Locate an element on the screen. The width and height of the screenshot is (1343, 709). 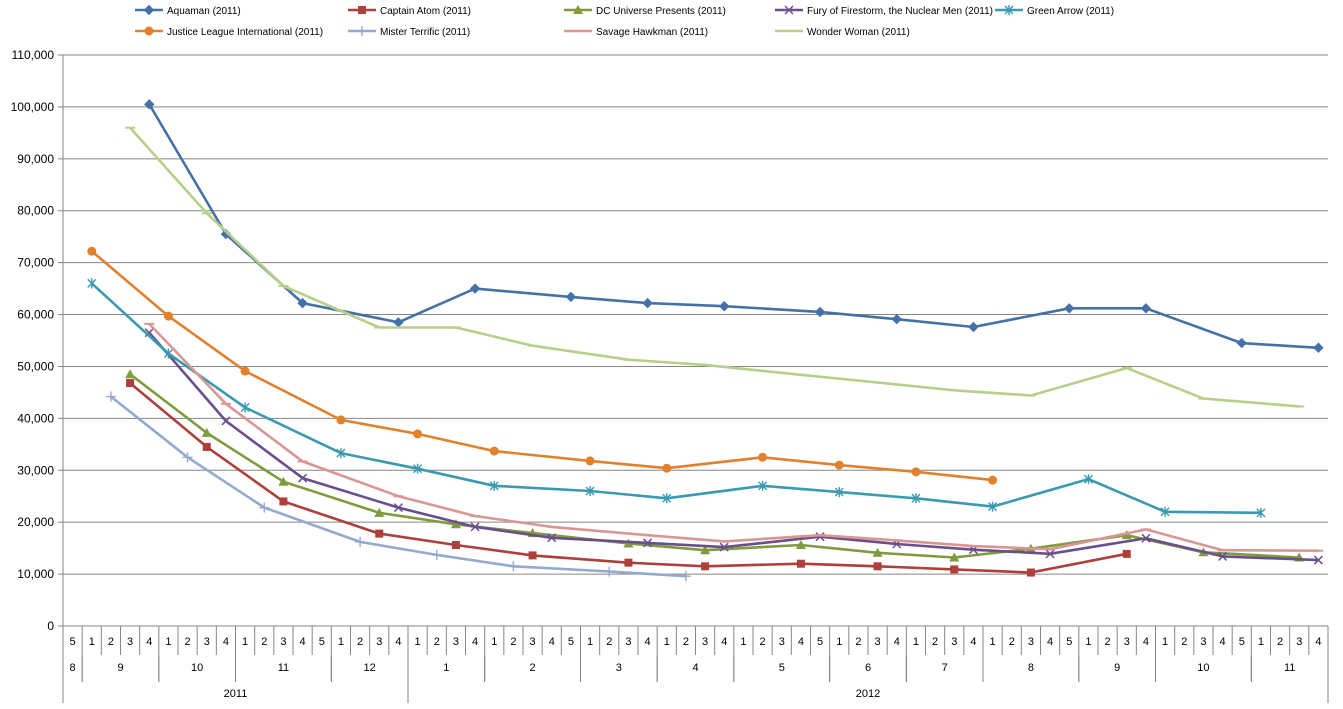
legend-item: Mister Terrific (2011) is located at coordinates (409, 32).